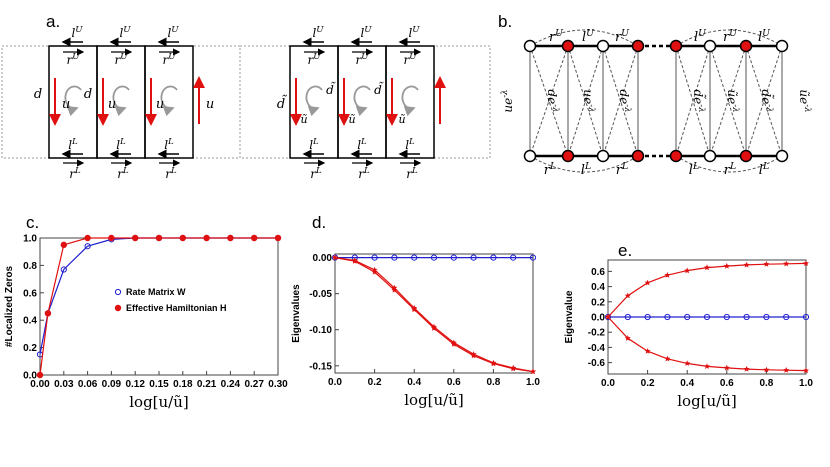 Image resolution: width=830 pixels, height=467 pixels. I want to click on y-tick-label: 0.4, so click(30, 321).